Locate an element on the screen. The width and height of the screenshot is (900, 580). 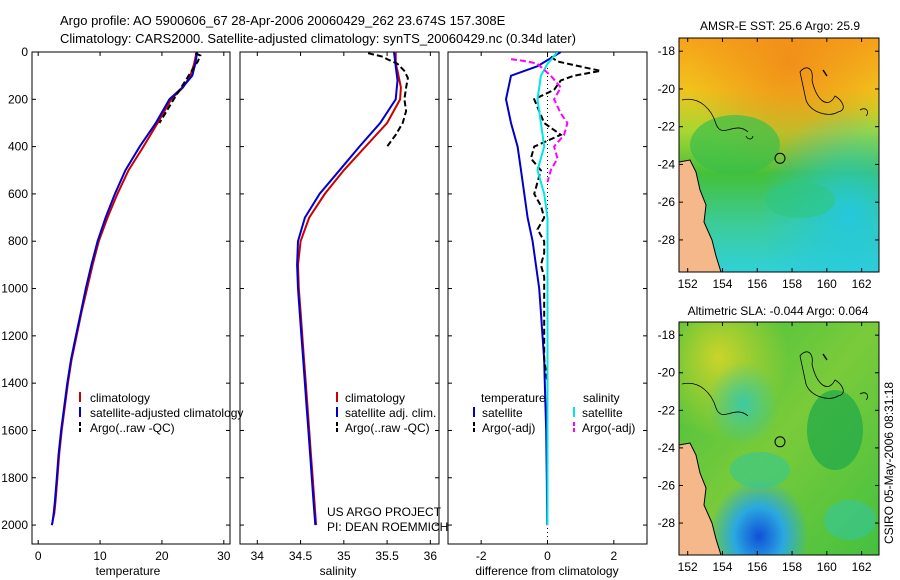
sst-map-axes is located at coordinates (779, 155).